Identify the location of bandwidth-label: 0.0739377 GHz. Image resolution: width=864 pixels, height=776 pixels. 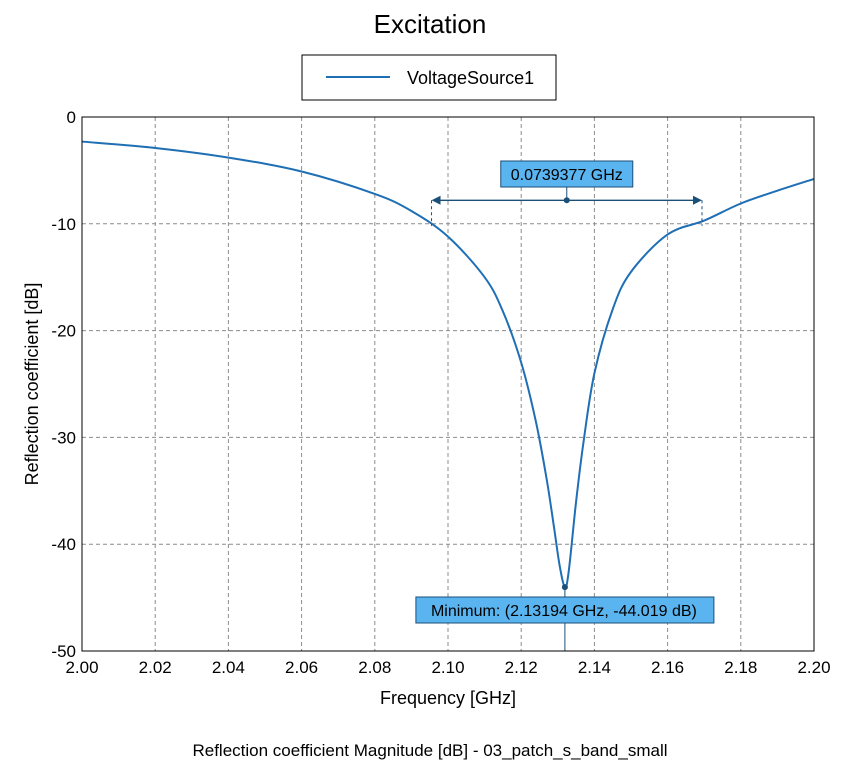
(567, 175).